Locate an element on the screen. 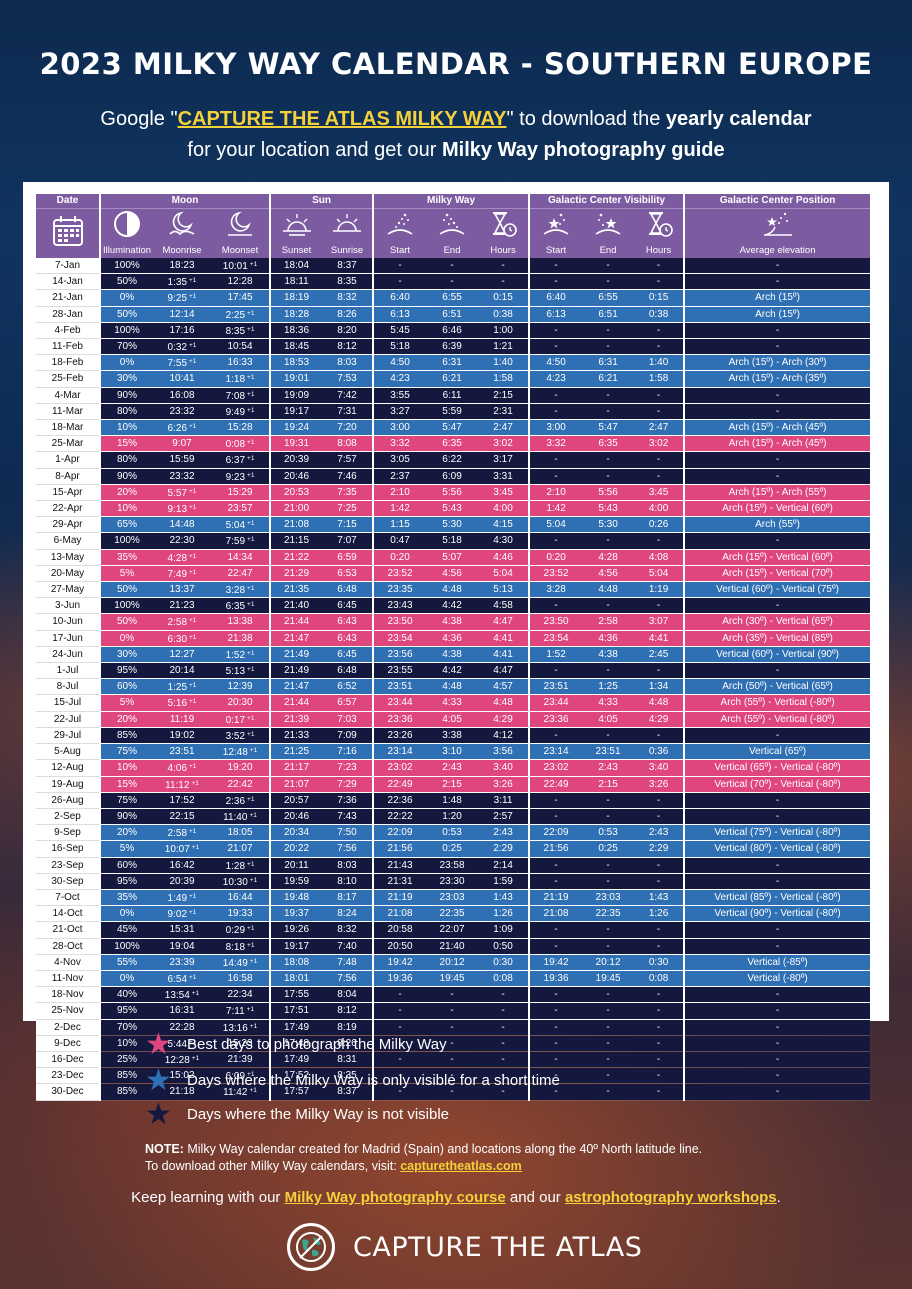 Image resolution: width=912 pixels, height=1289 pixels. cell-sunset: 21:17 is located at coordinates (296, 768).